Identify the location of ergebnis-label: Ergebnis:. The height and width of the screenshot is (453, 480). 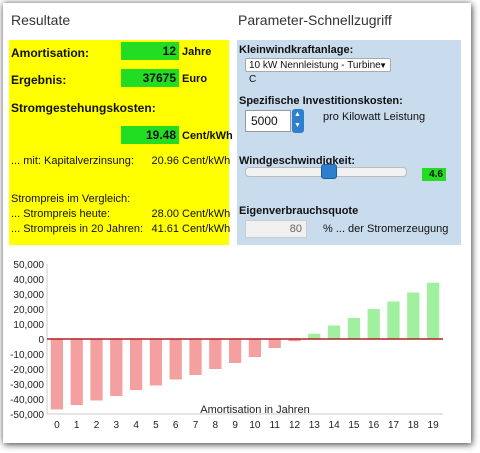
(39, 80).